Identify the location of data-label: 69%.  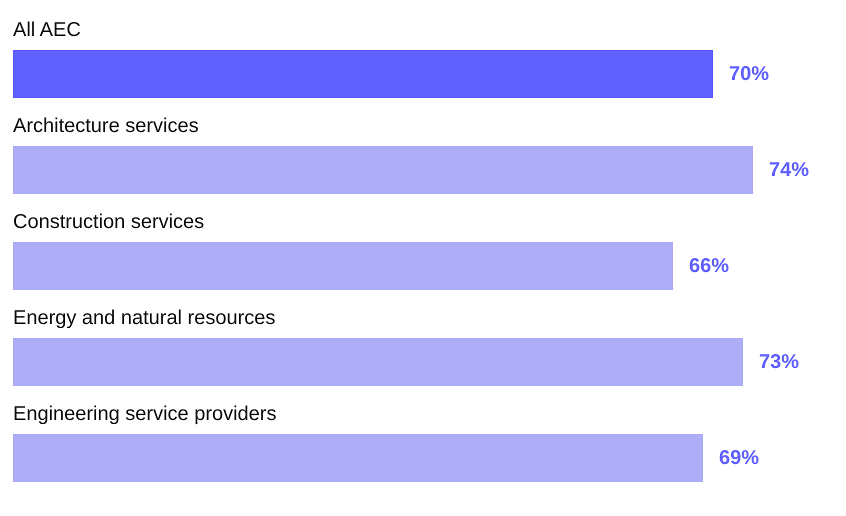
(739, 458).